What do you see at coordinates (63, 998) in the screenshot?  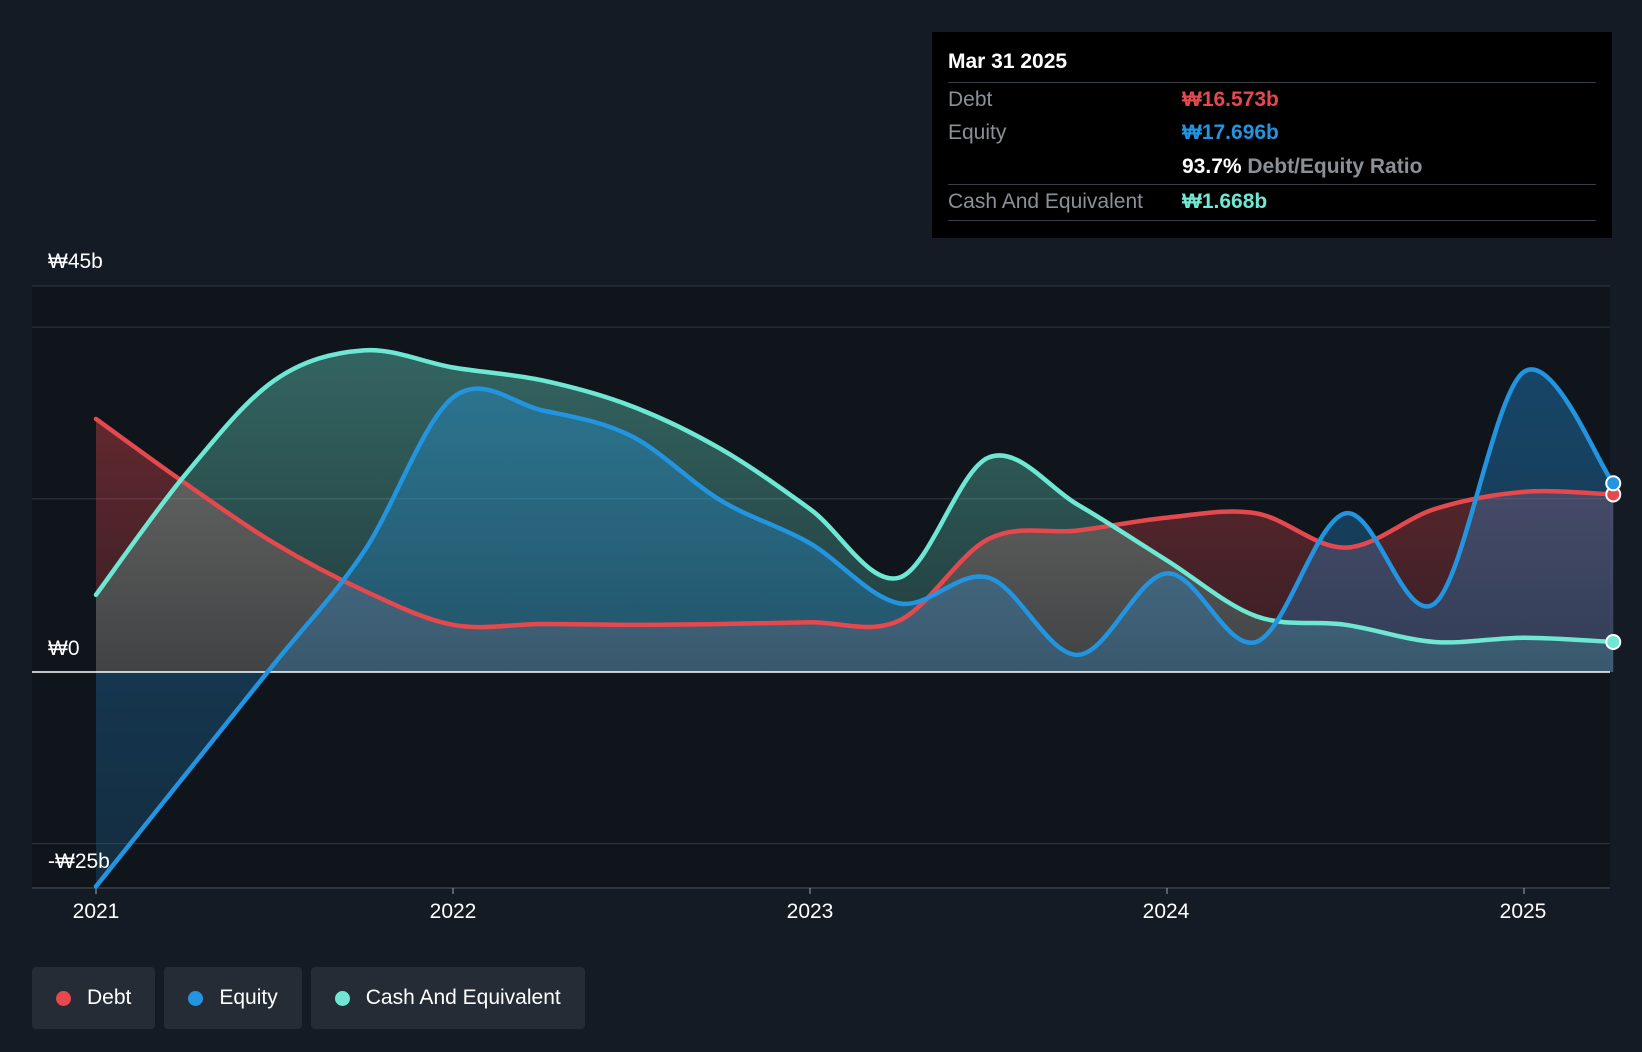 I see `debt-dot-icon` at bounding box center [63, 998].